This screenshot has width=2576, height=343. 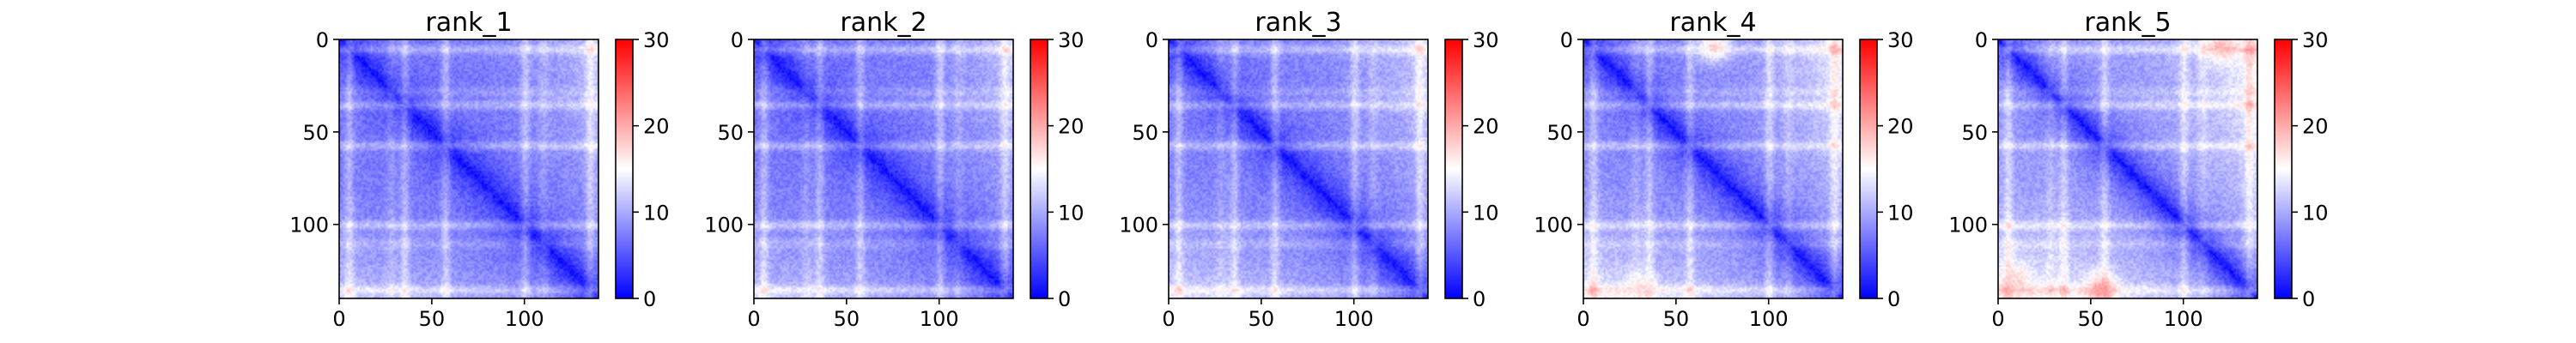 I want to click on heatmap-panel-4: rank_4 0 50 100 0 50 100 0 10 20 30, so click(x=1723, y=169).